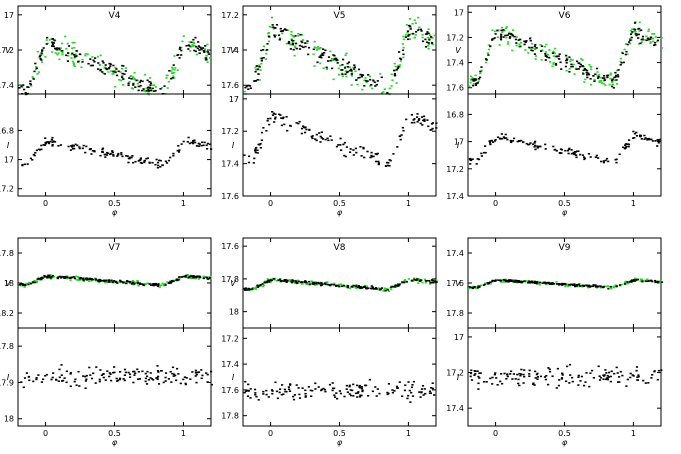 The height and width of the screenshot is (454, 681). Describe the element at coordinates (115, 442) in the screenshot. I see `x-axis-label: φ` at that location.